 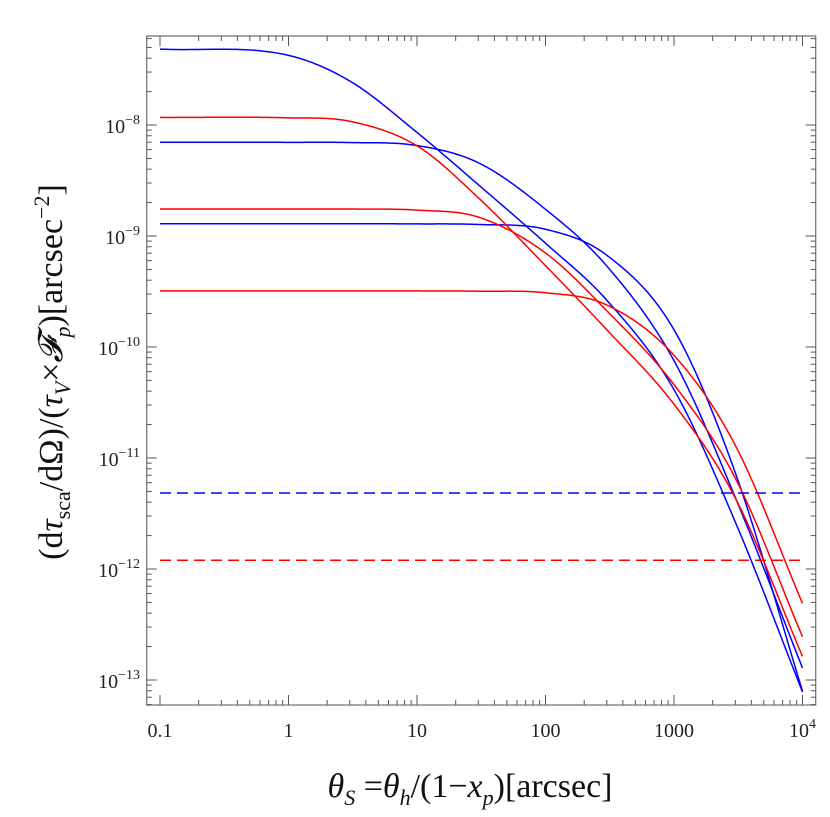 What do you see at coordinates (119, 680) in the screenshot?
I see `y-tick-label: 10⁻¹³` at bounding box center [119, 680].